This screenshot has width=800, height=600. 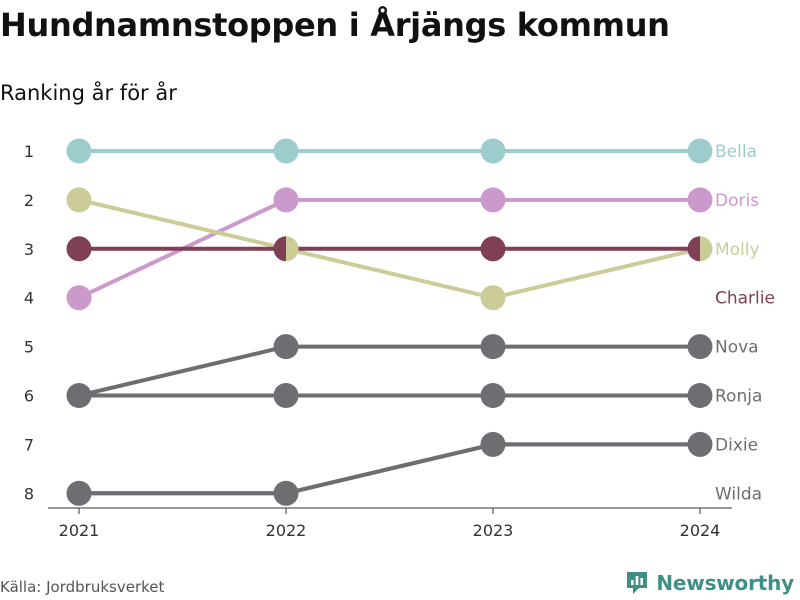 What do you see at coordinates (700, 530) in the screenshot?
I see `x-tick-label: 2024` at bounding box center [700, 530].